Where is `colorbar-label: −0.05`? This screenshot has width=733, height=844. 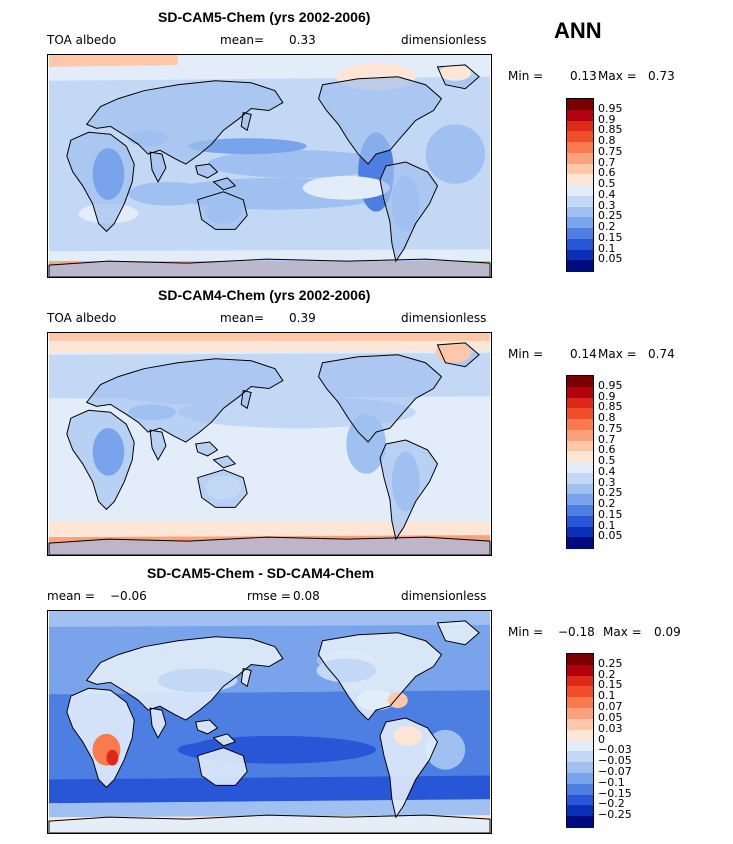 colorbar-label: −0.05 is located at coordinates (615, 761).